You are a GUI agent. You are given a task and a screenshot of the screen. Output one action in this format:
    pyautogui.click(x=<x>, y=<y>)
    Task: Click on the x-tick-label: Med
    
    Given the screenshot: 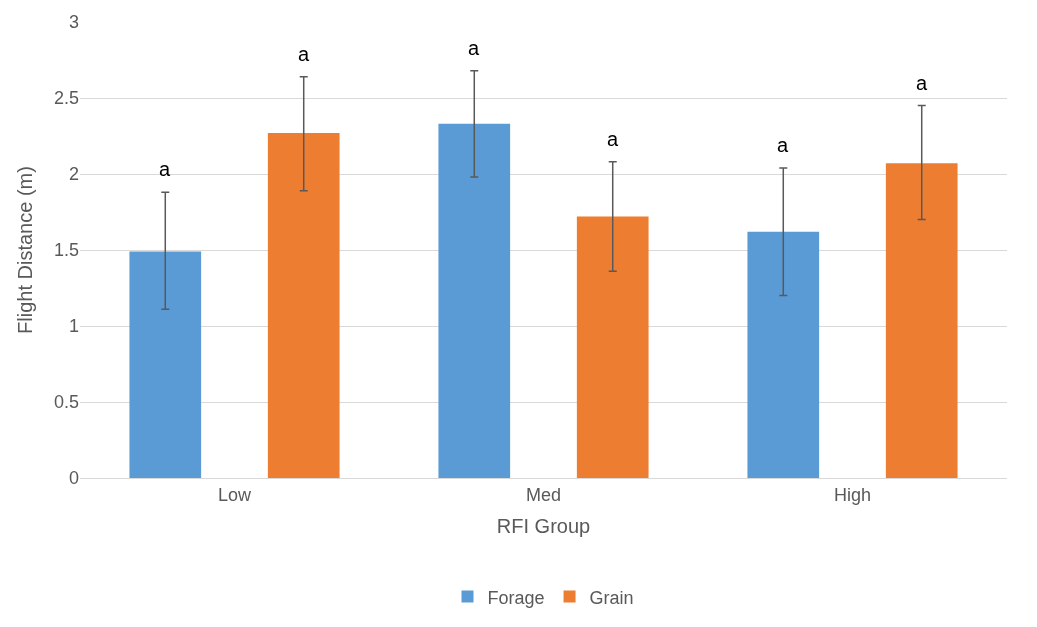 What is the action you would take?
    pyautogui.click(x=543, y=494)
    